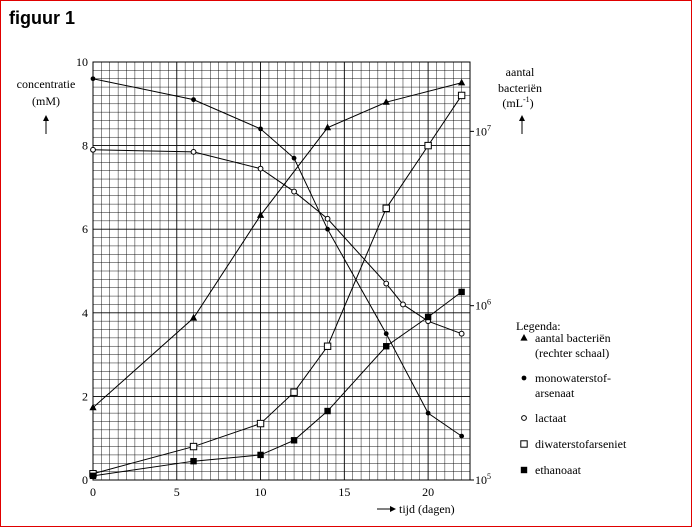  I want to click on y-right-tick-label: 10⁵, so click(483, 479).